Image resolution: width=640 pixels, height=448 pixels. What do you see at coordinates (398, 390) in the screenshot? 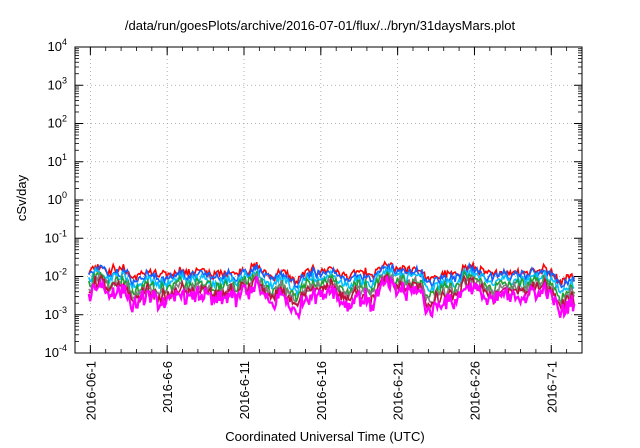
I see `x-tick-label: 2016-6-21` at bounding box center [398, 390].